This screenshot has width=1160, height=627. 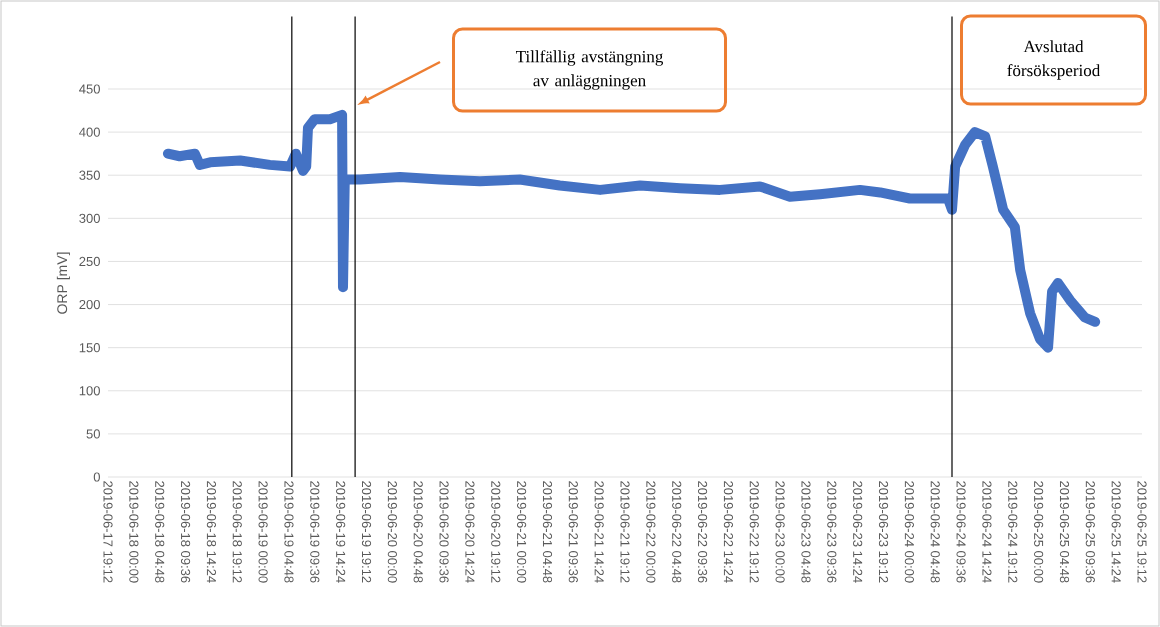 I want to click on x-tick-label: 2019-06-25 14:24, so click(x=1116, y=532).